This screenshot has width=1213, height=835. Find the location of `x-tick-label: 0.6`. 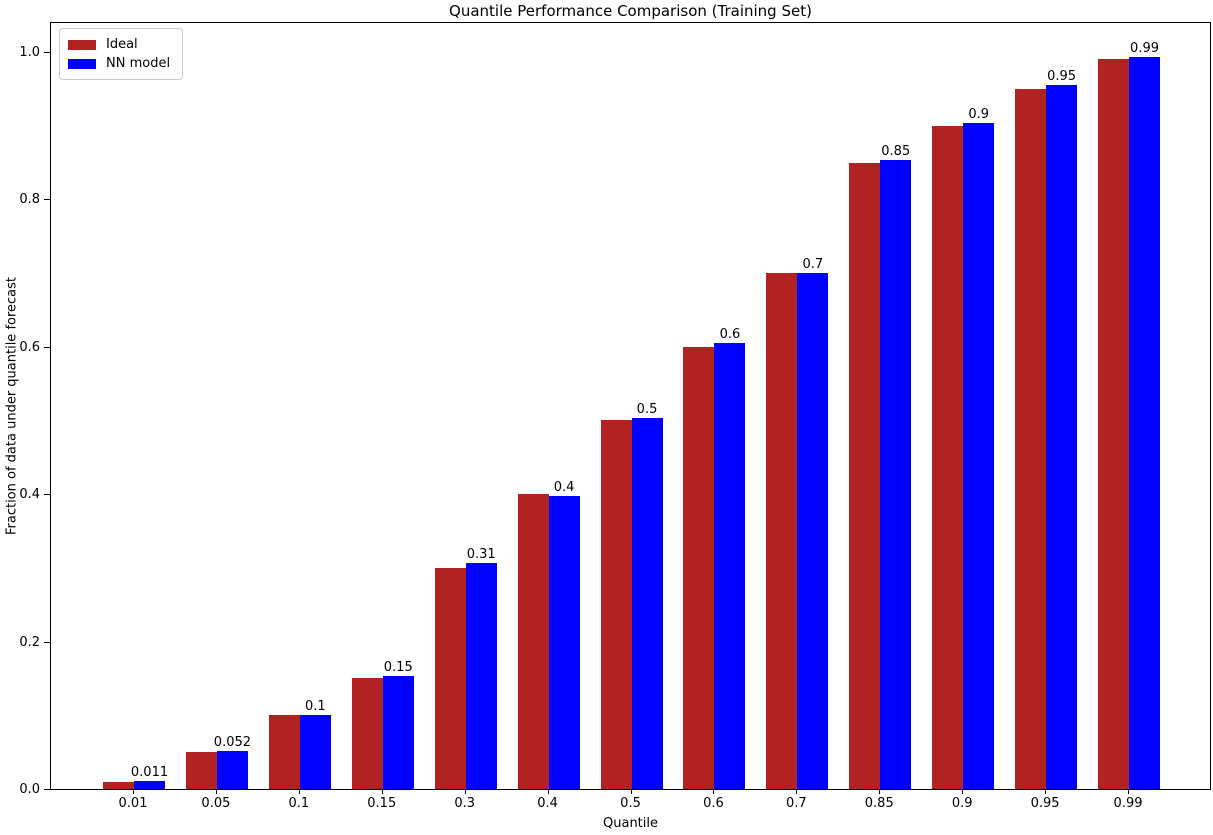

x-tick-label: 0.6 is located at coordinates (713, 803).